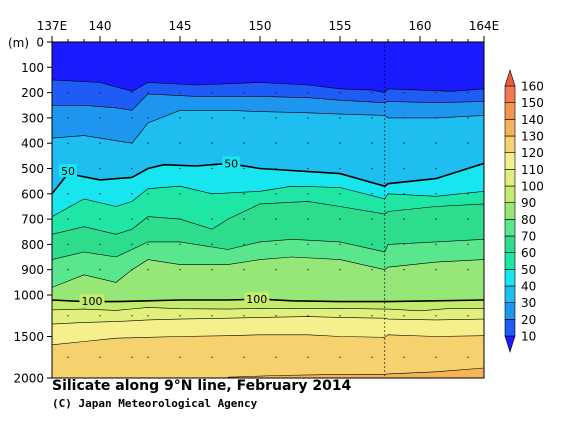 The image size is (570, 423). I want to click on y-tick-label: 800, so click(32, 245).